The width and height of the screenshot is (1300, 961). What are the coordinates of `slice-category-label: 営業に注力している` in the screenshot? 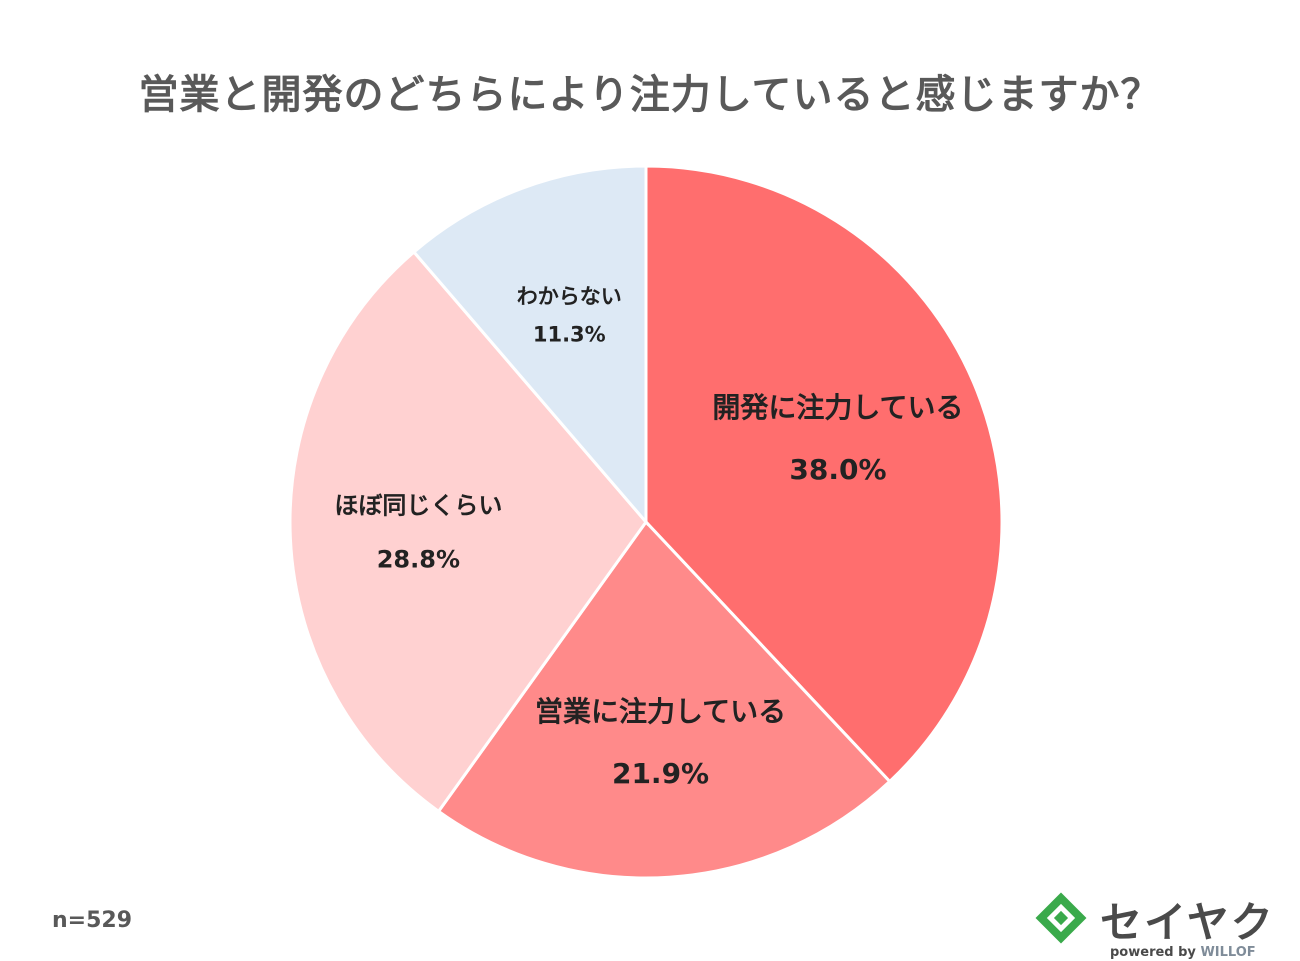 It's located at (660, 711).